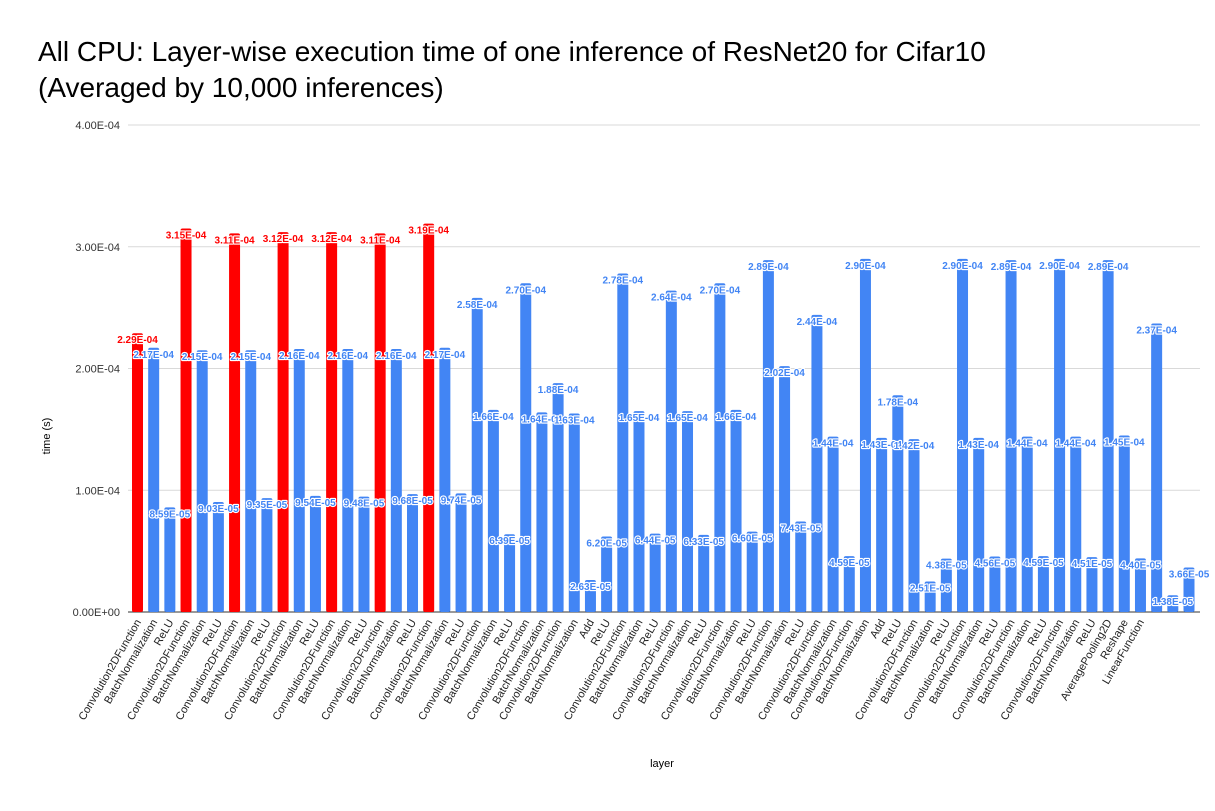 The image size is (1215, 811). Describe the element at coordinates (817, 322) in the screenshot. I see `data-label: 2.44E-04` at that location.